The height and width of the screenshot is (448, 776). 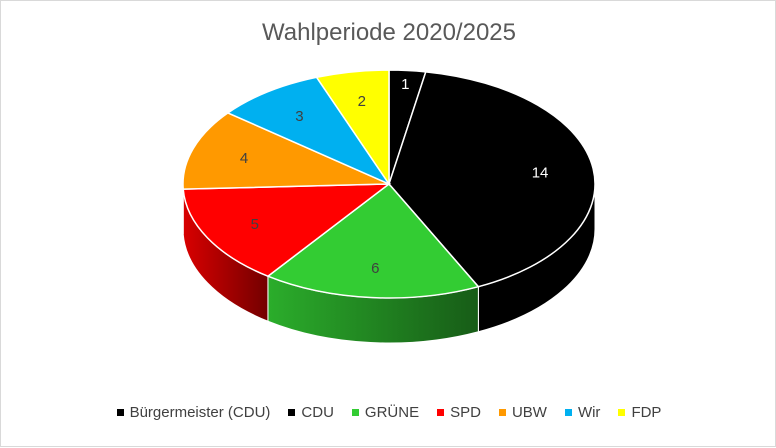 I want to click on legend-label: GRÜNE, so click(x=392, y=412).